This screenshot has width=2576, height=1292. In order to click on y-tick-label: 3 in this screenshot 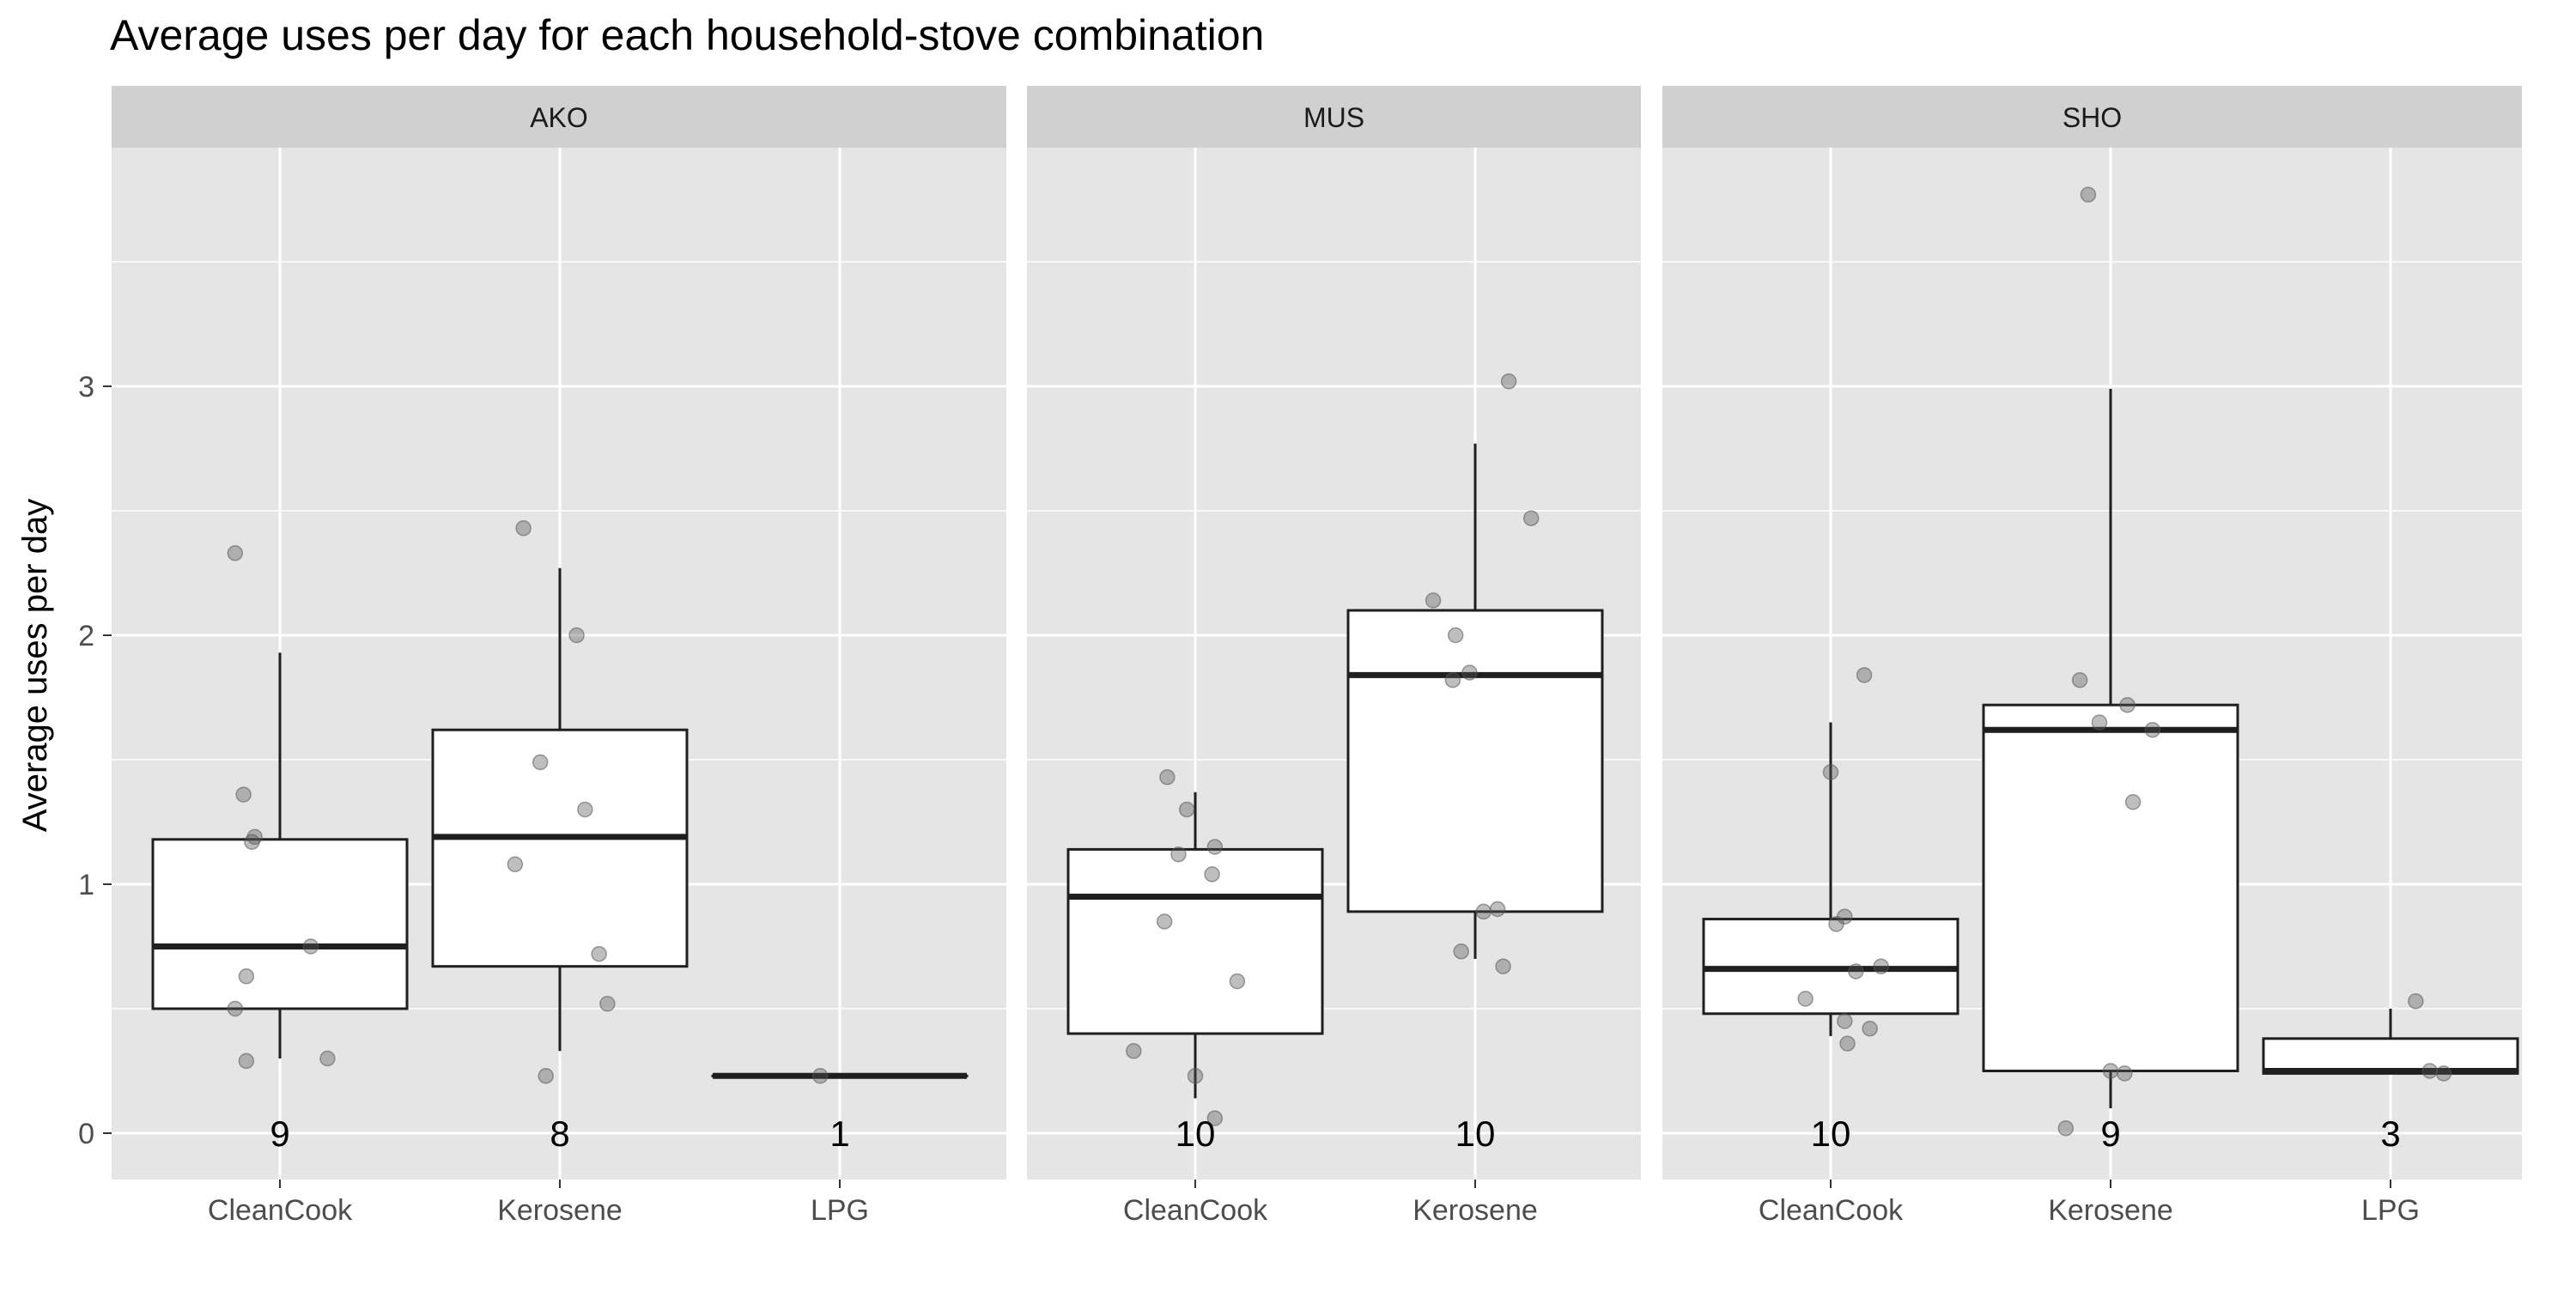, I will do `click(86, 387)`.